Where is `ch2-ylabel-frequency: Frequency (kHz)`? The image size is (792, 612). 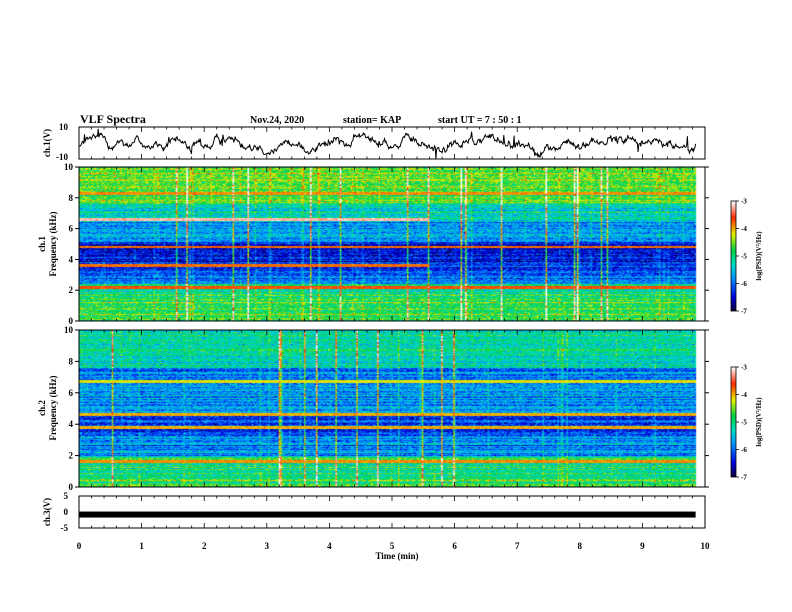
ch2-ylabel-frequency: Frequency (kHz) is located at coordinates (53, 407).